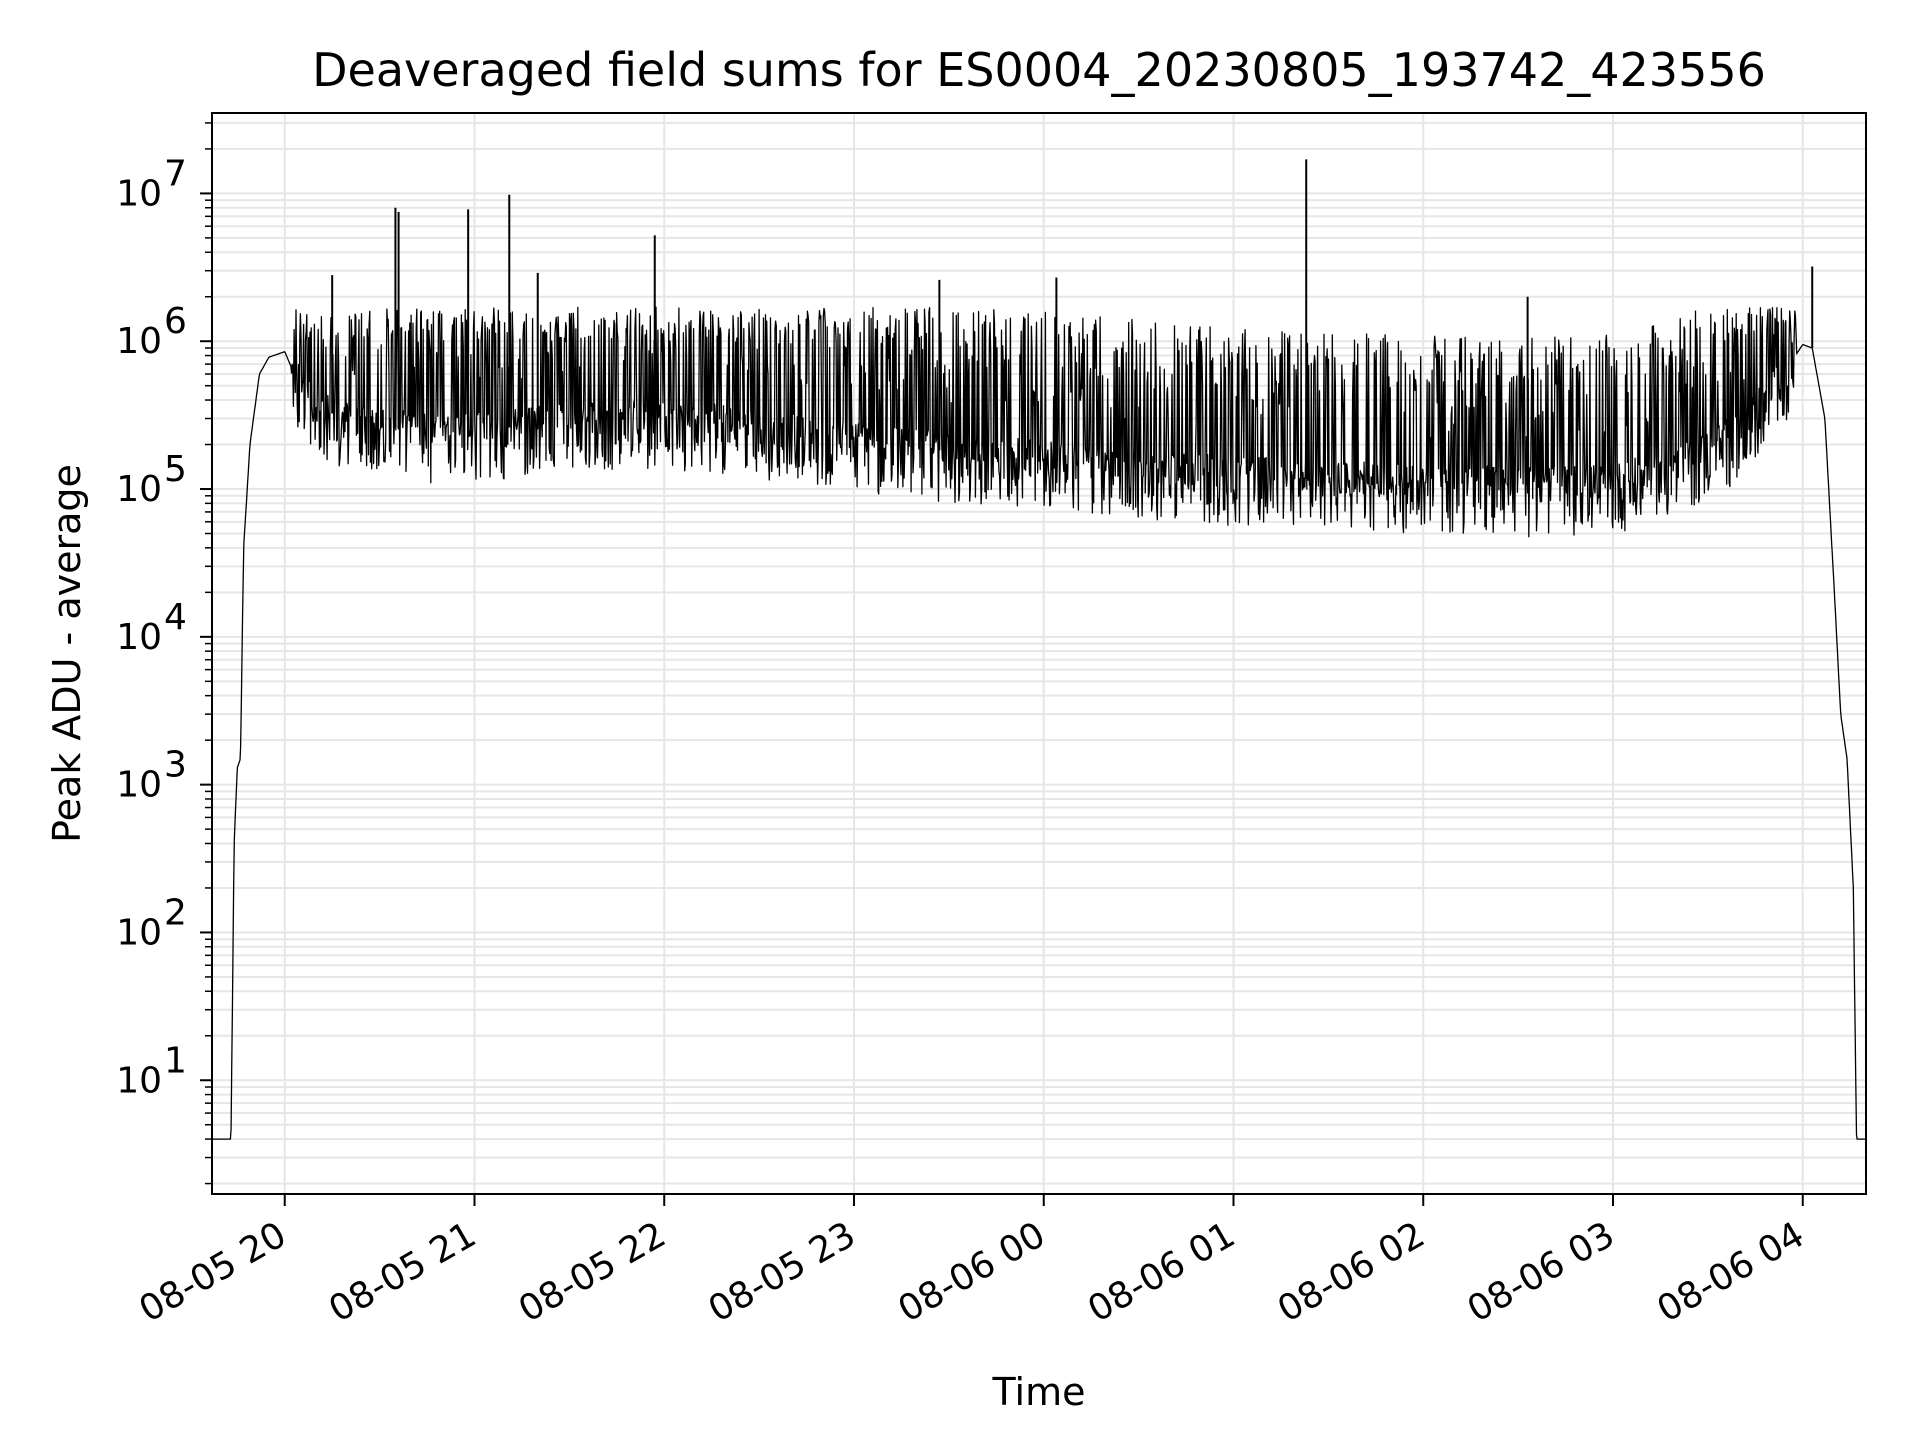 This screenshot has height=1440, width=1920. What do you see at coordinates (175, 321) in the screenshot?
I see `y-tick-exponent: 6` at bounding box center [175, 321].